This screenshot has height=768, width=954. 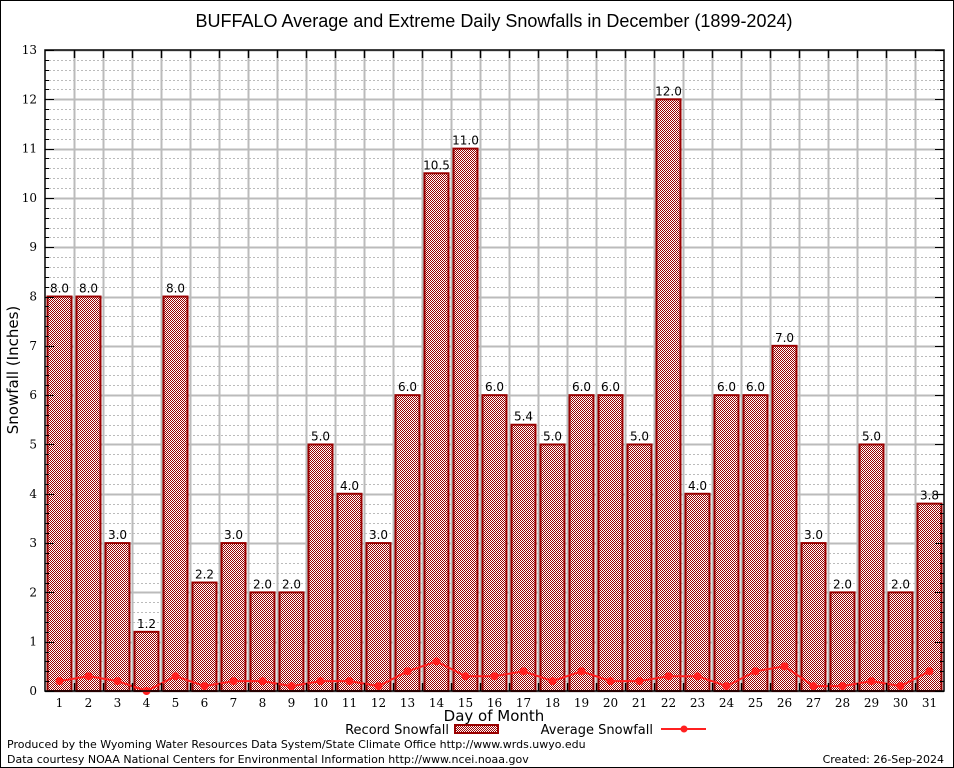 What do you see at coordinates (29, 149) in the screenshot?
I see `y-tick-label: 11` at bounding box center [29, 149].